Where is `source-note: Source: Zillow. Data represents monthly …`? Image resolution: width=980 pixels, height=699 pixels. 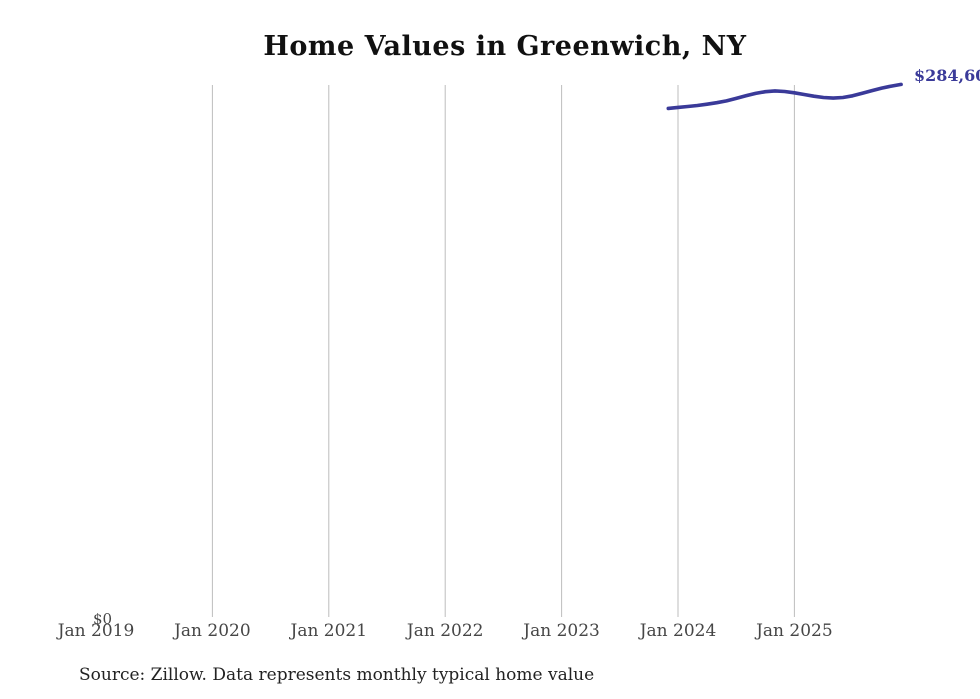
source-note: Source: Zillow. Data represents monthly … is located at coordinates (337, 675).